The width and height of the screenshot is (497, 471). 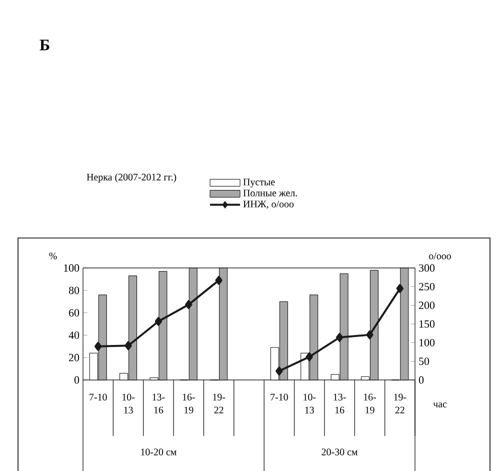 I want to click on chart-subtitle: Нерка (2007-2012 гг.), so click(x=131, y=178).